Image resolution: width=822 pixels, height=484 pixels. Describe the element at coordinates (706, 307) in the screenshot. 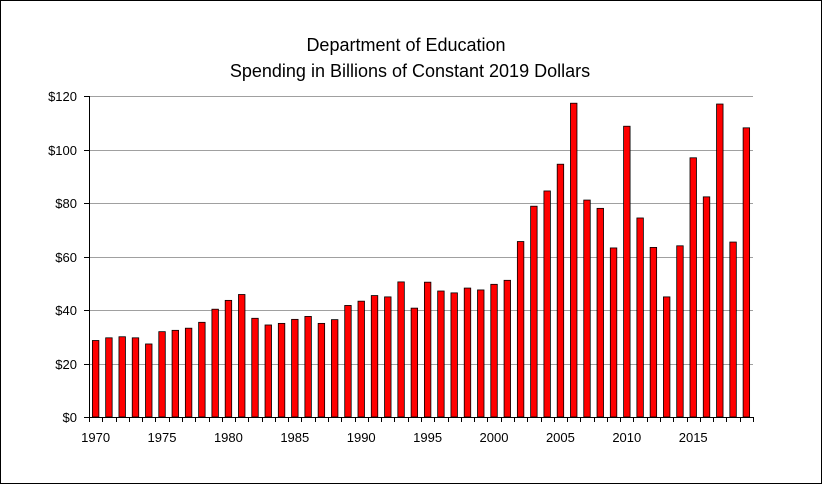

I see `bar-2016` at that location.